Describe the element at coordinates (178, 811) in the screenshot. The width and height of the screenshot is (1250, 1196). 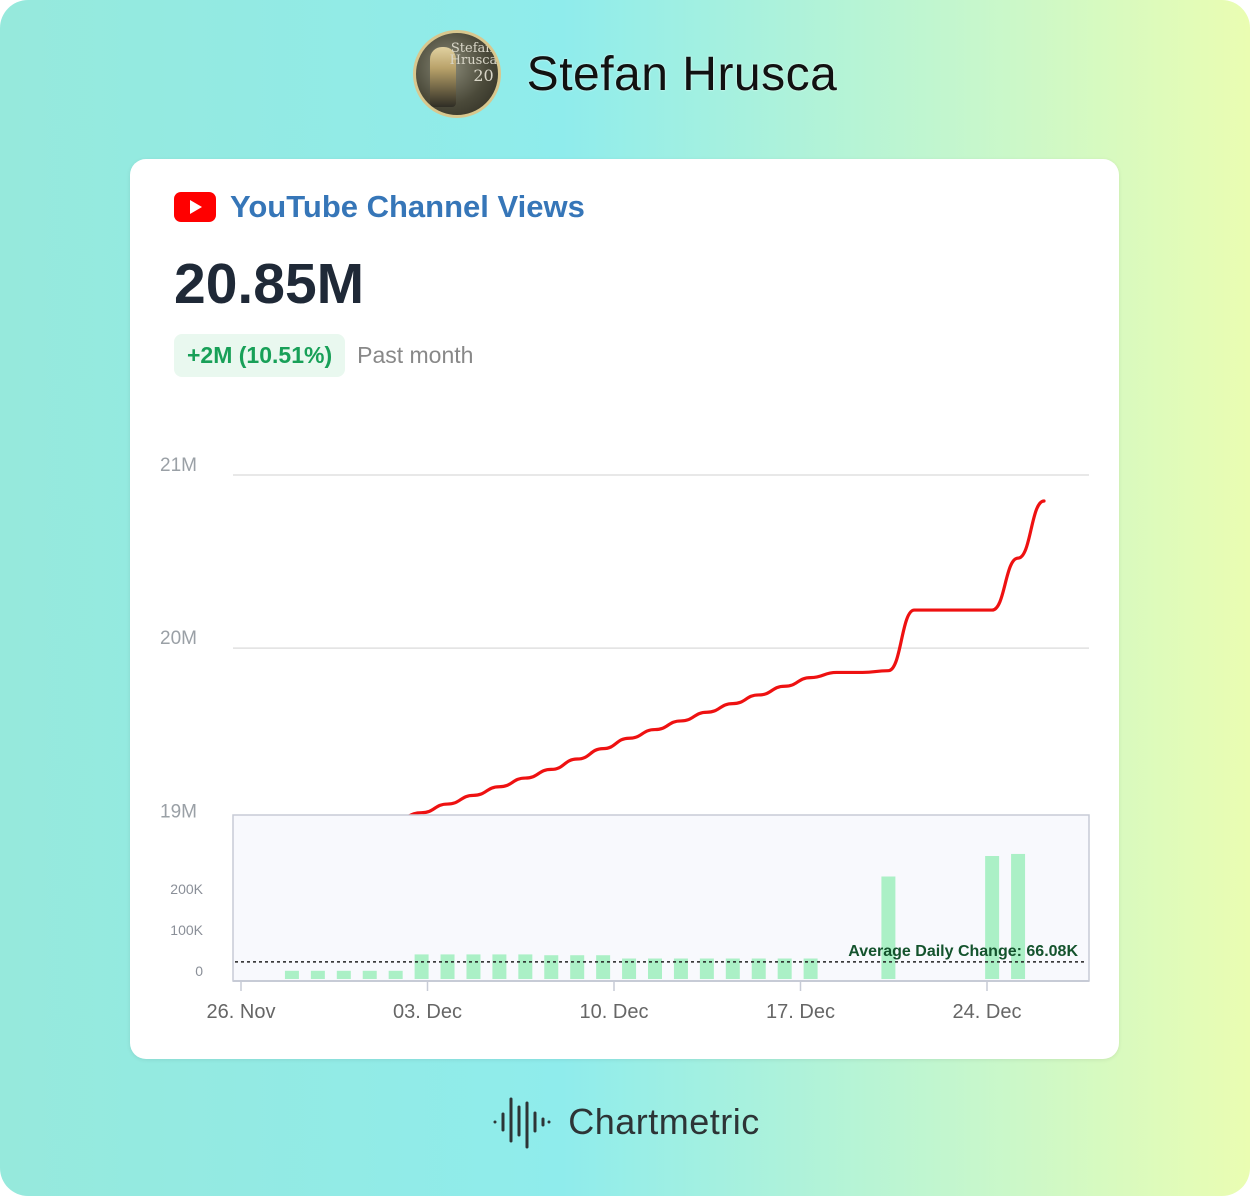
I see `y-tick-label: 19M` at that location.